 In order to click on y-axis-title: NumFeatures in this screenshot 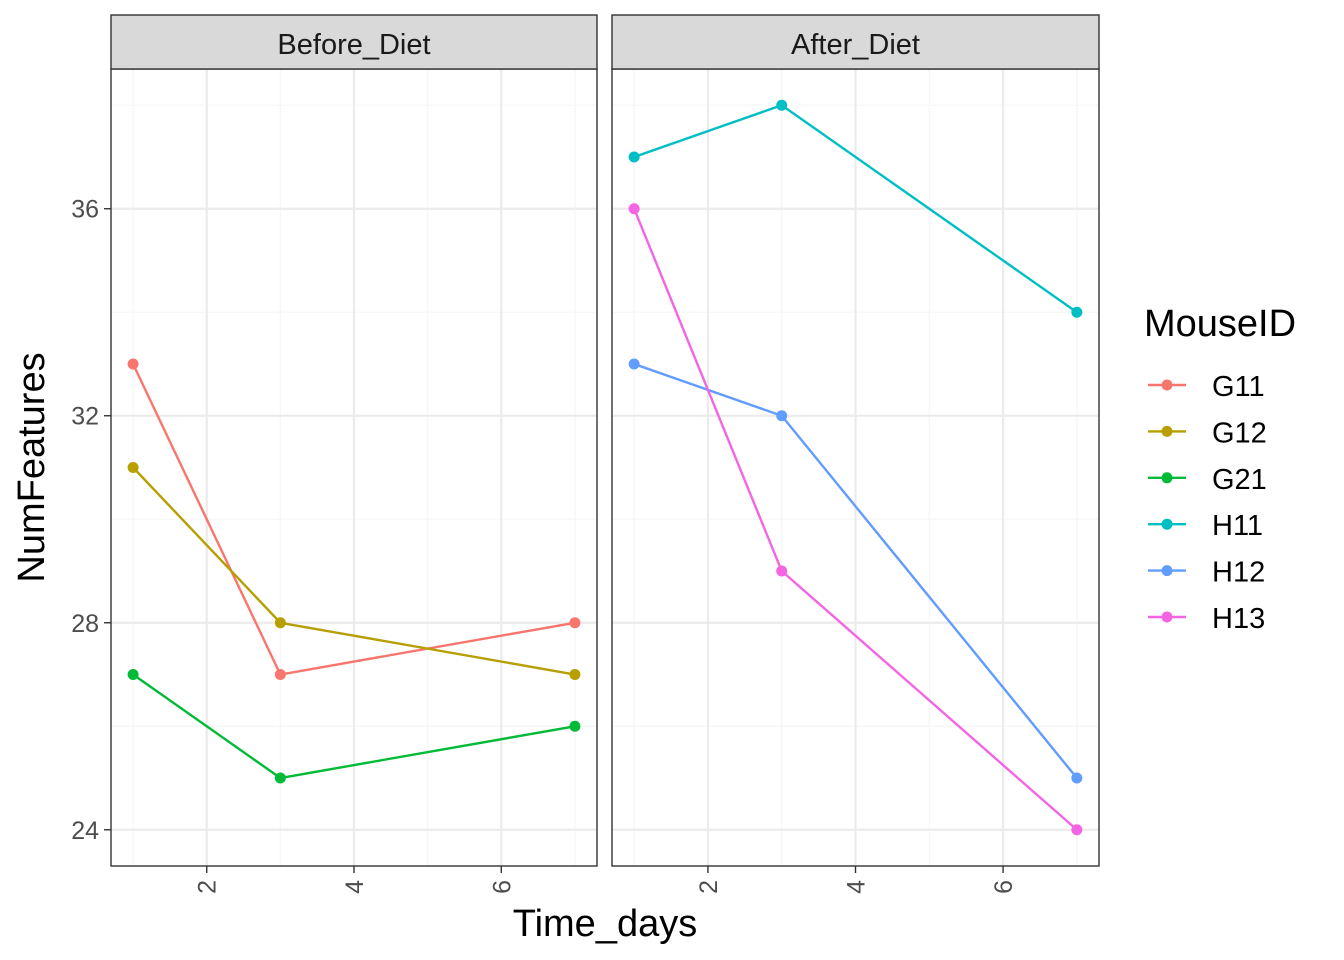, I will do `click(32, 467)`.